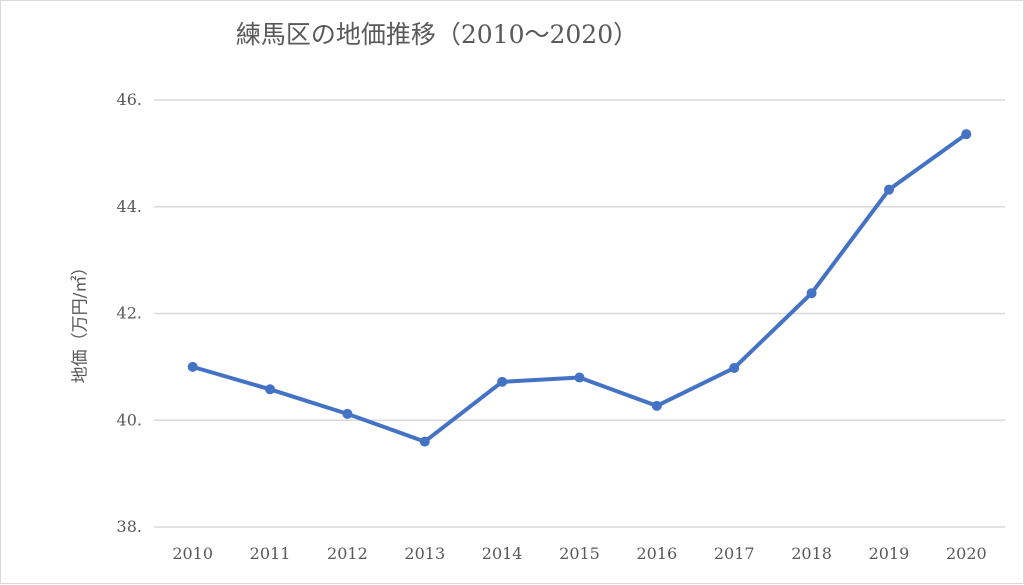  I want to click on x-tick-label: 2013, so click(424, 553).